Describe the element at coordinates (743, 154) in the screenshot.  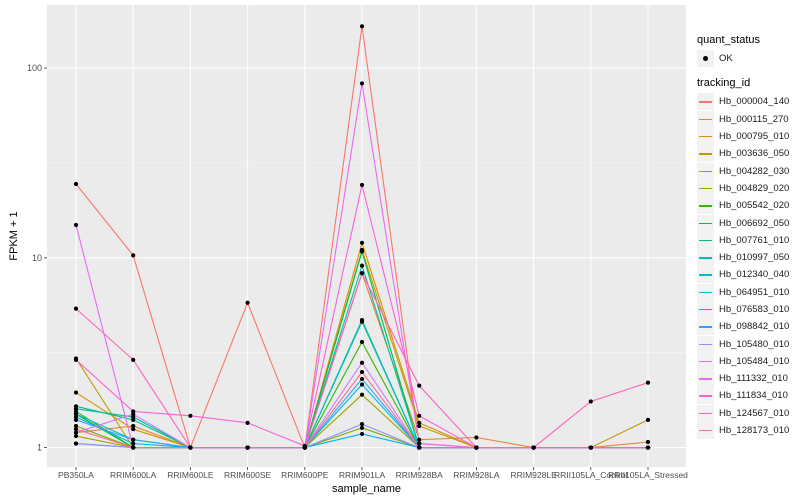
I see `legend-item: Hb_003636_050` at that location.